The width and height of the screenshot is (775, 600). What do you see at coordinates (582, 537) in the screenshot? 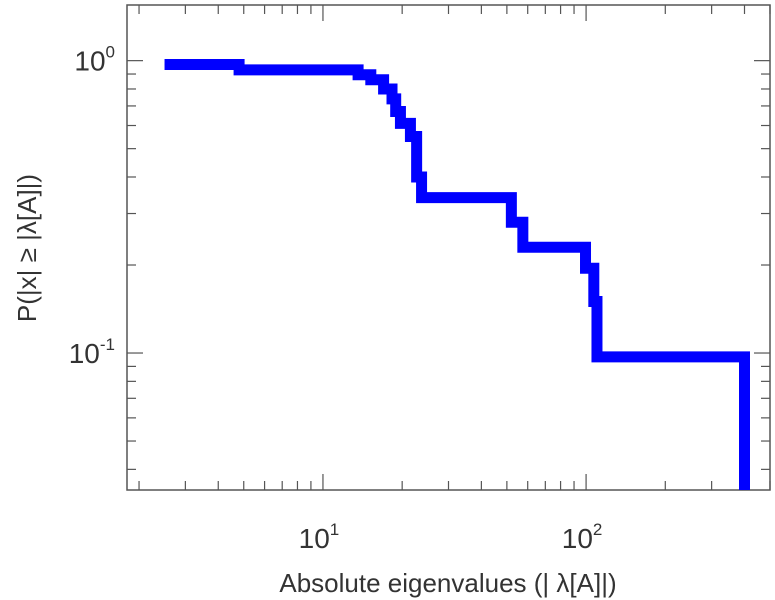
I see `x-tick-label: 10²` at bounding box center [582, 537].